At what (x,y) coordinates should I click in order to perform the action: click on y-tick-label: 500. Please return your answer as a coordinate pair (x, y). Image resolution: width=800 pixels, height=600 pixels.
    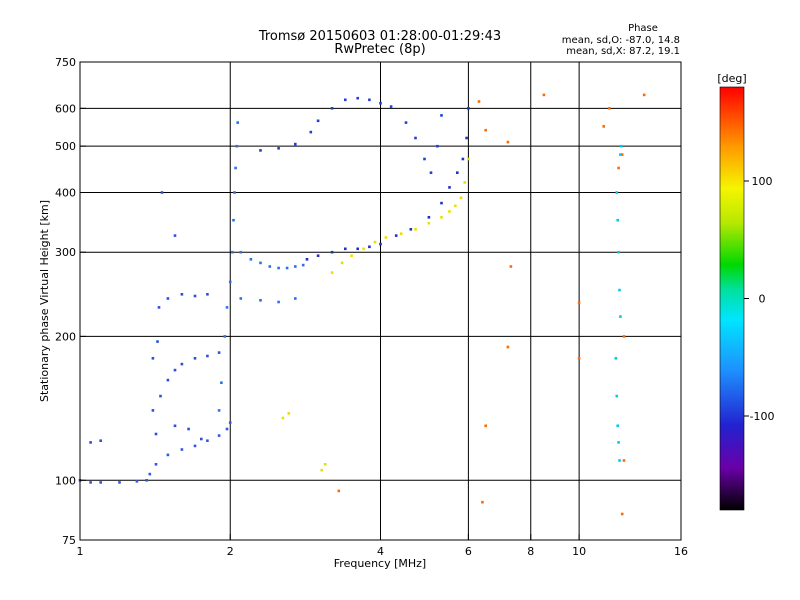
    Looking at the image, I should click on (65, 146).